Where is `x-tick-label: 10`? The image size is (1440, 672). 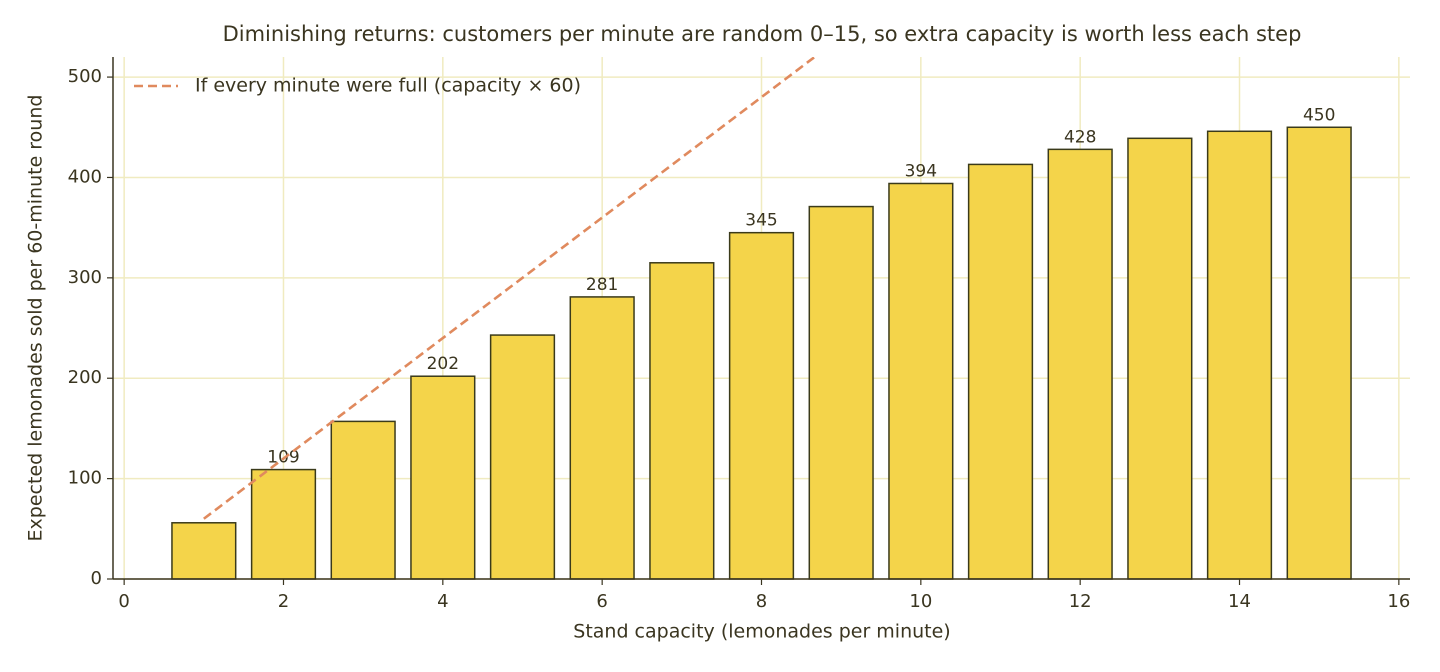
x-tick-label: 10 is located at coordinates (920, 601).